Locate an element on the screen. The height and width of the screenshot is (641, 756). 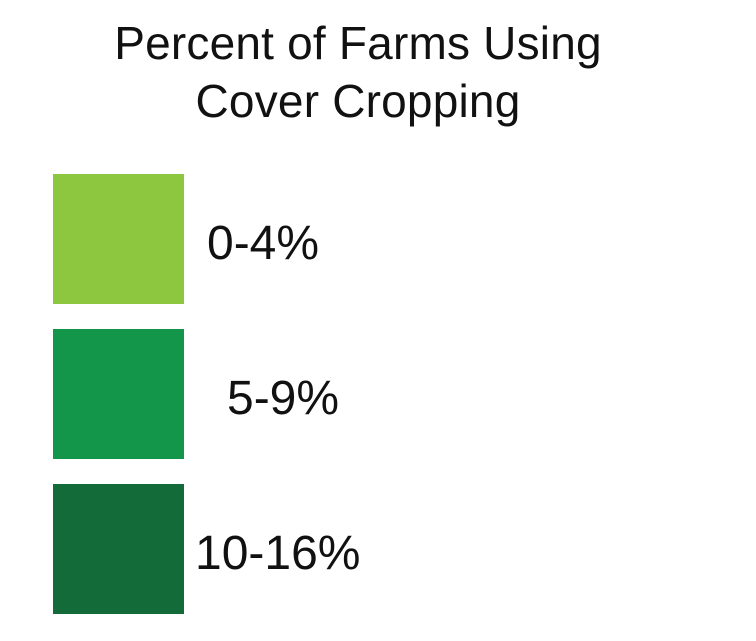
legend-label-0-4: 0-4% is located at coordinates (263, 243).